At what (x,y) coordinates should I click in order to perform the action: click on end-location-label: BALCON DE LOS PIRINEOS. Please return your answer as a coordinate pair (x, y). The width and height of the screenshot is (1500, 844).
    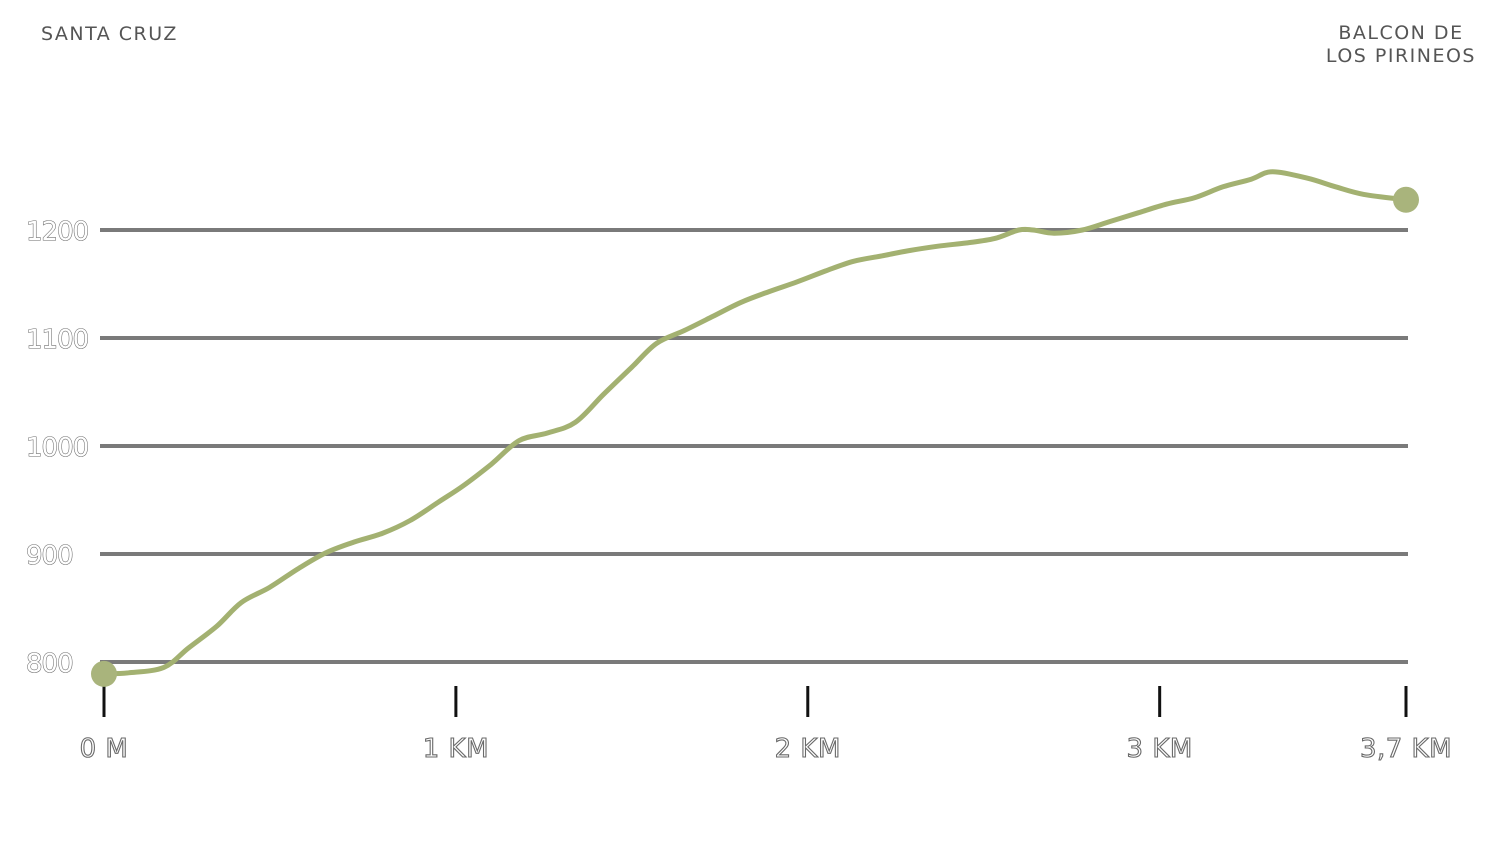
    Looking at the image, I should click on (1401, 45).